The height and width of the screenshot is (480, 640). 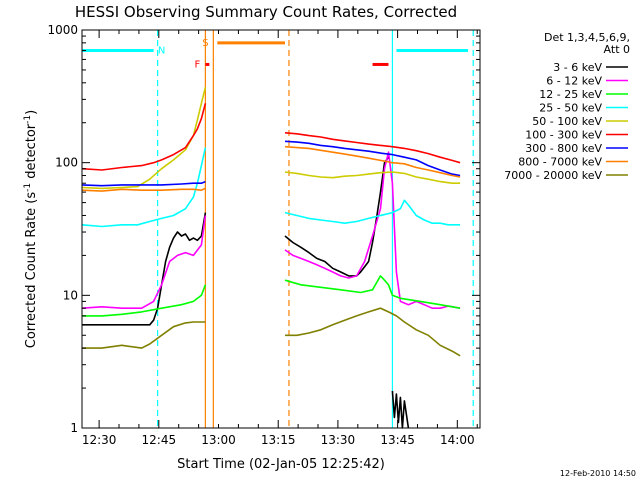 I want to click on marker-label-0: N, so click(x=161, y=51).